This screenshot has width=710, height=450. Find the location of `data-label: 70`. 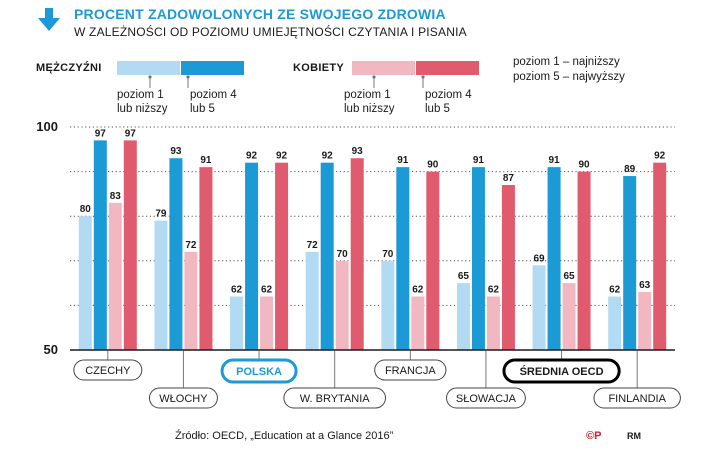

data-label: 70 is located at coordinates (343, 254).